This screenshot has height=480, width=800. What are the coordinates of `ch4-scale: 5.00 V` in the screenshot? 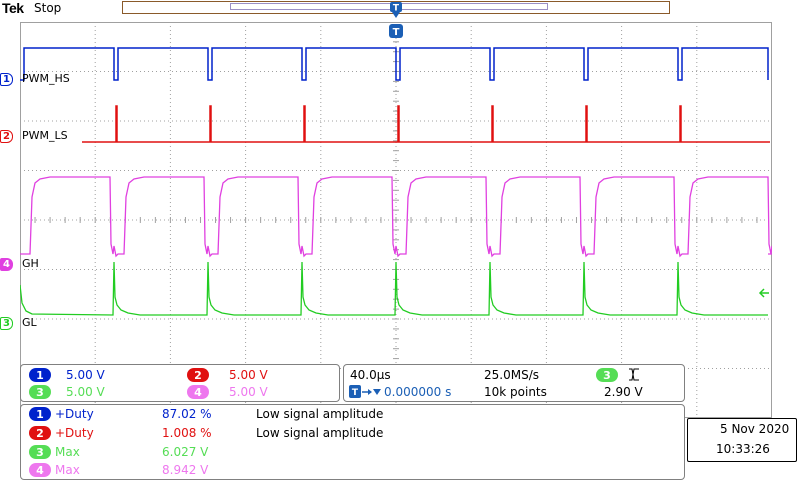 It's located at (248, 392).